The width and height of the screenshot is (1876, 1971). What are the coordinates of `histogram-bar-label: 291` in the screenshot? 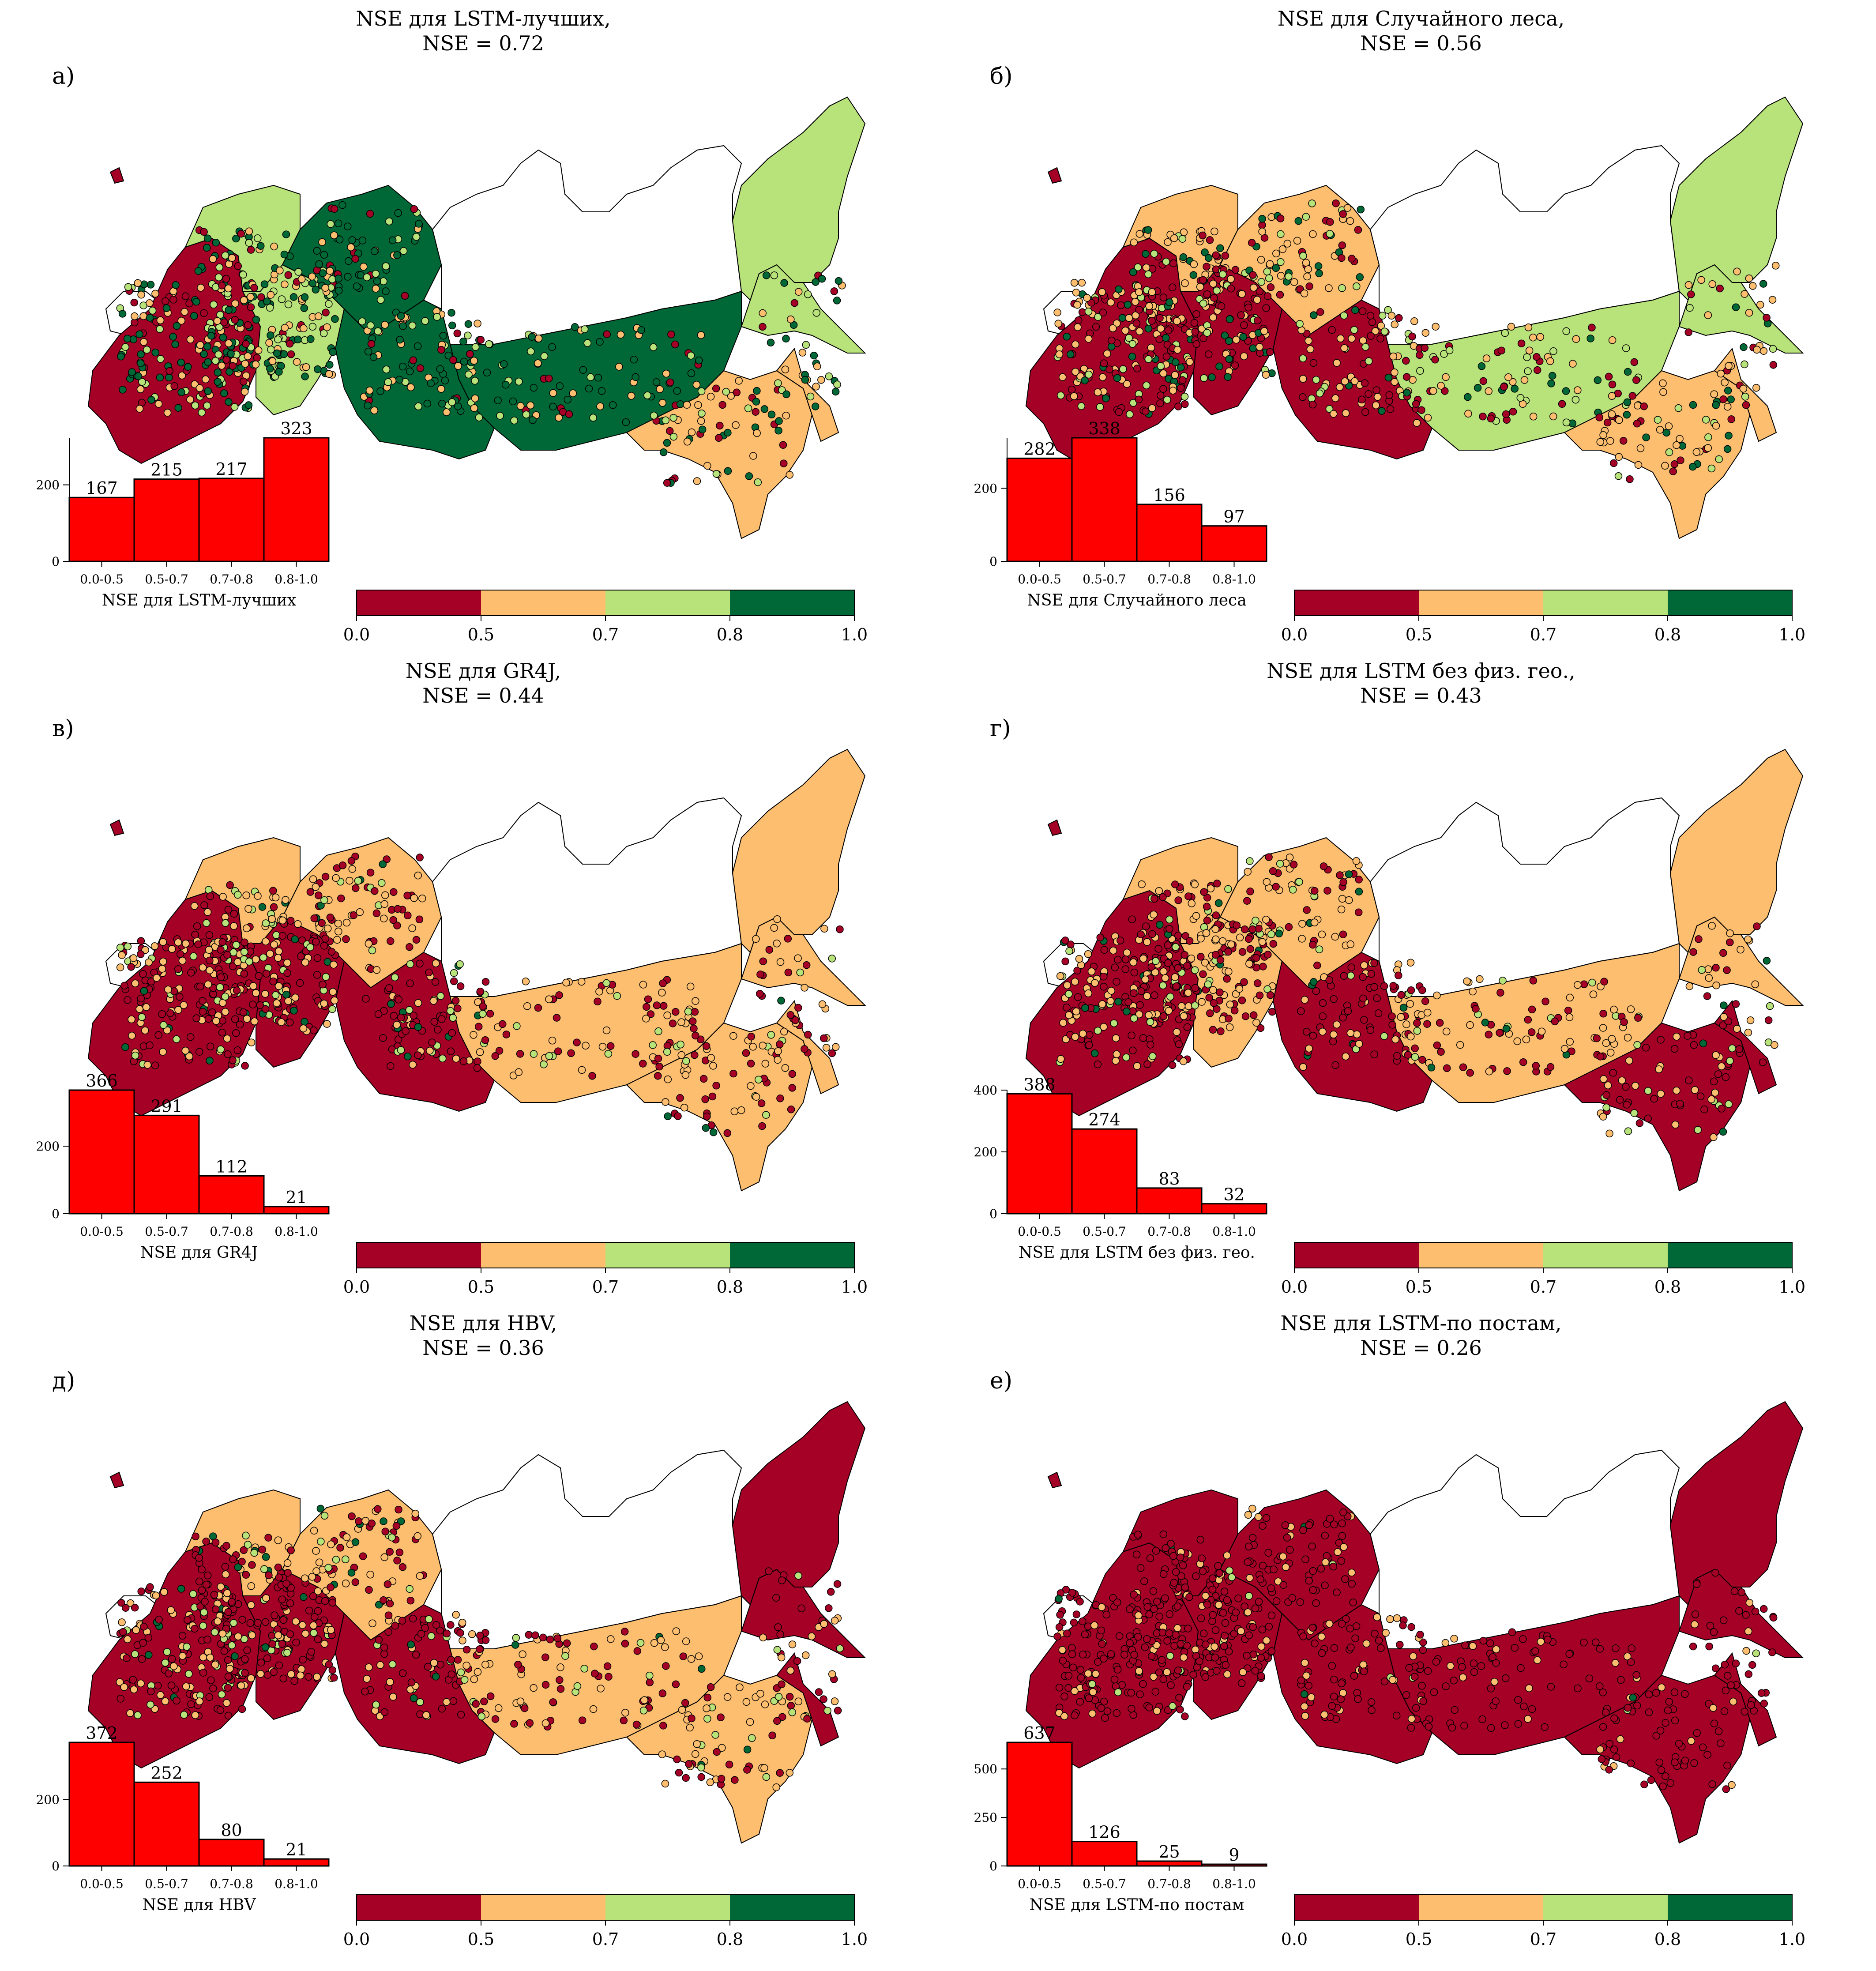 It's located at (166, 1106).